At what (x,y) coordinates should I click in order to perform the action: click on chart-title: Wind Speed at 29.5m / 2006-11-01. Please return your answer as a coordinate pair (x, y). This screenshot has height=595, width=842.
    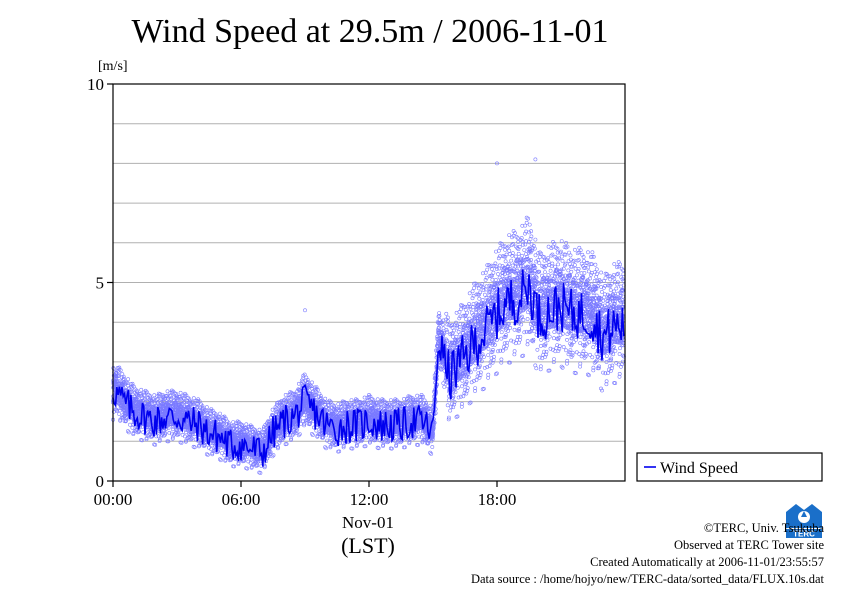
    Looking at the image, I should click on (370, 31).